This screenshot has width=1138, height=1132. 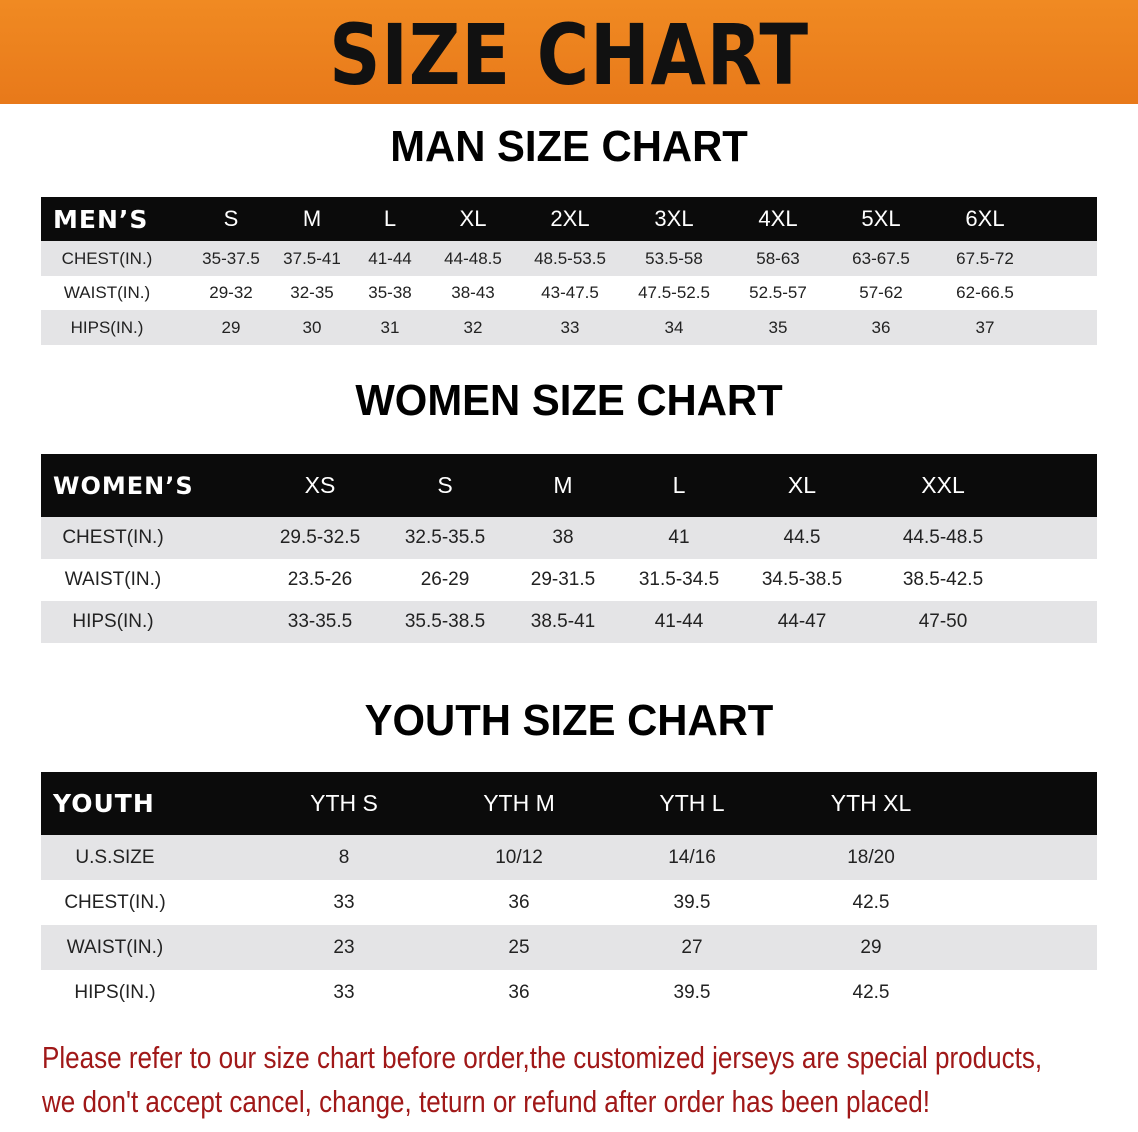 I want to click on men-measurement-cell: 67.5-72, so click(x=985, y=258).